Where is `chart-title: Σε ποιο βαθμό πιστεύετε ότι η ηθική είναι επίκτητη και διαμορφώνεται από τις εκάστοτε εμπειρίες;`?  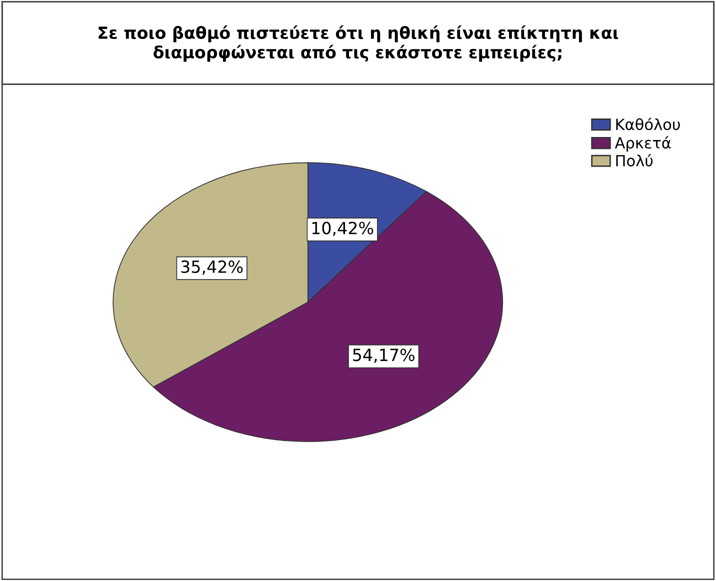 chart-title: Σε ποιο βαθμό πιστεύετε ότι η ηθική είναι επίκτητη και διαμορφώνεται από τις εκάστοτε εμπειρίες; is located at coordinates (358, 43).